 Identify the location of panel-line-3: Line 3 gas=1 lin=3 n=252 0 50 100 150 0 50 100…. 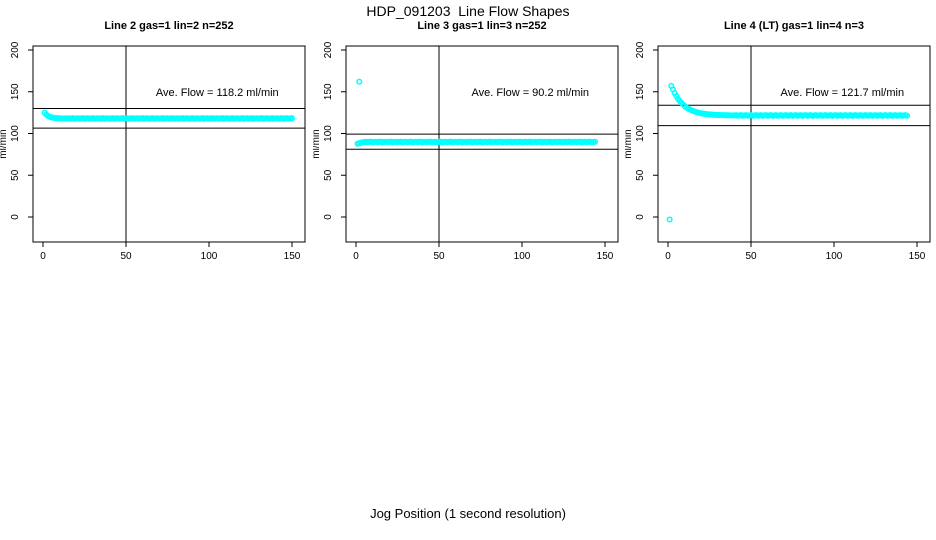
(469, 140).